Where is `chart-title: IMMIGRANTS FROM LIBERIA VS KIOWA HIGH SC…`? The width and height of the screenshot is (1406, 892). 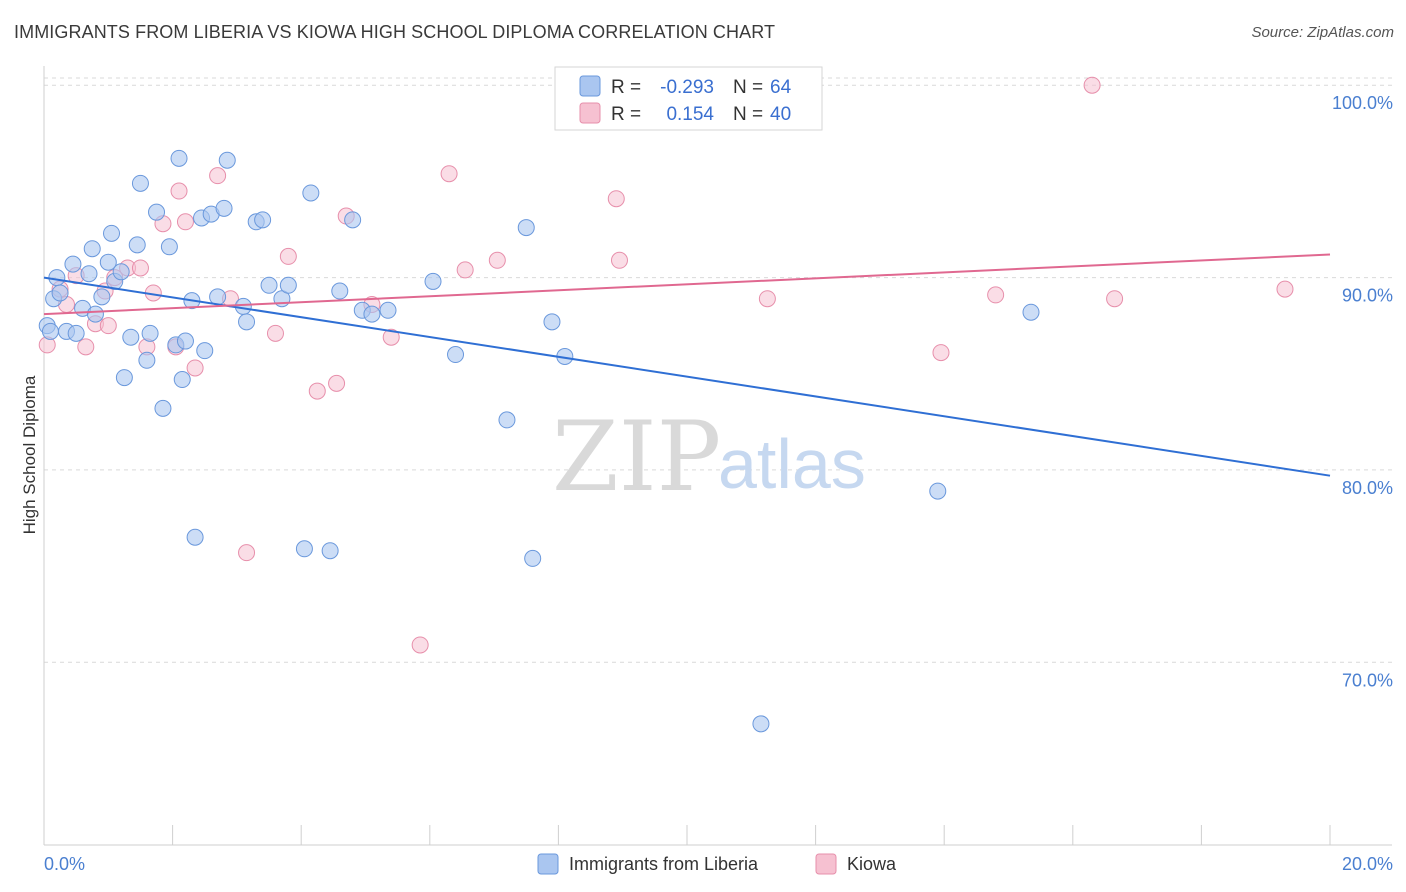 chart-title: IMMIGRANTS FROM LIBERIA VS KIOWA HIGH SC… is located at coordinates (395, 32).